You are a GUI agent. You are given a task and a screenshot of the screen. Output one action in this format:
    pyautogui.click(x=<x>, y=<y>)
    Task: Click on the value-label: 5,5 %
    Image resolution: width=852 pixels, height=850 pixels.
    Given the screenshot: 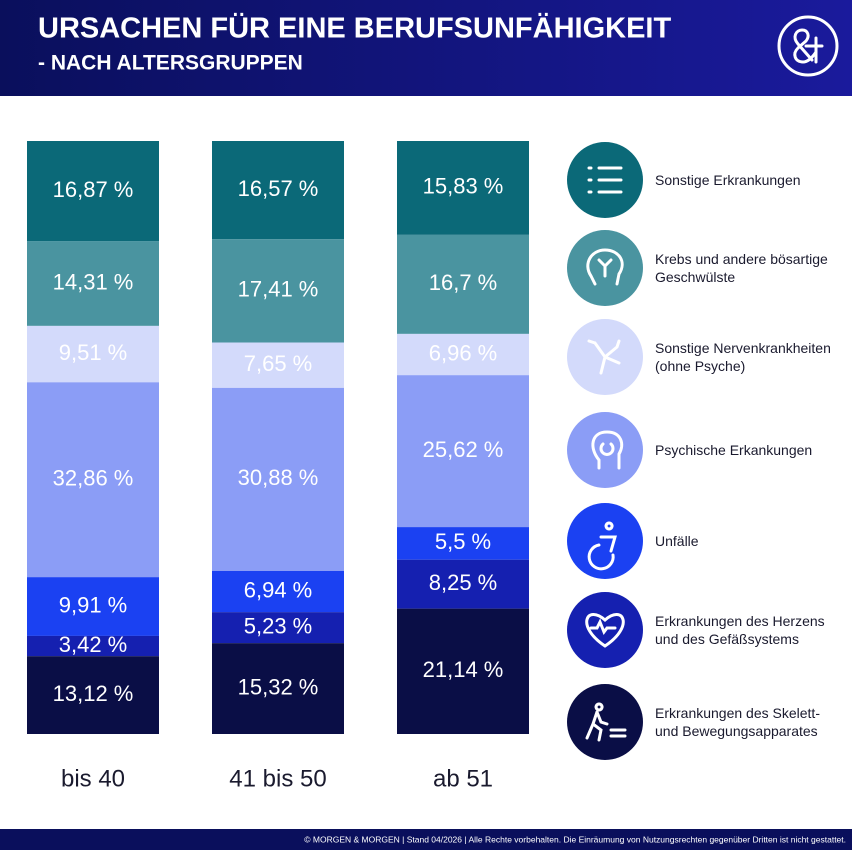 What is the action you would take?
    pyautogui.click(x=463, y=541)
    